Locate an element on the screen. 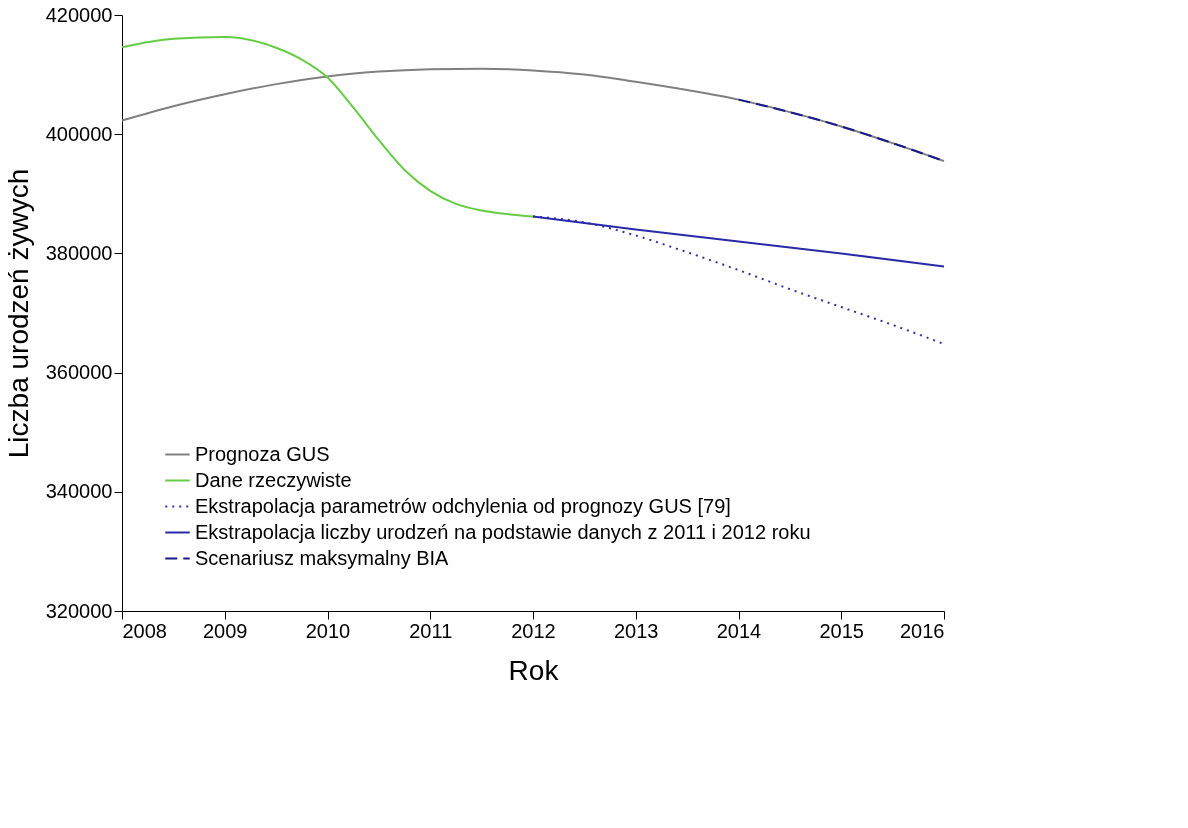  x-tick-label: 2011 is located at coordinates (431, 630).